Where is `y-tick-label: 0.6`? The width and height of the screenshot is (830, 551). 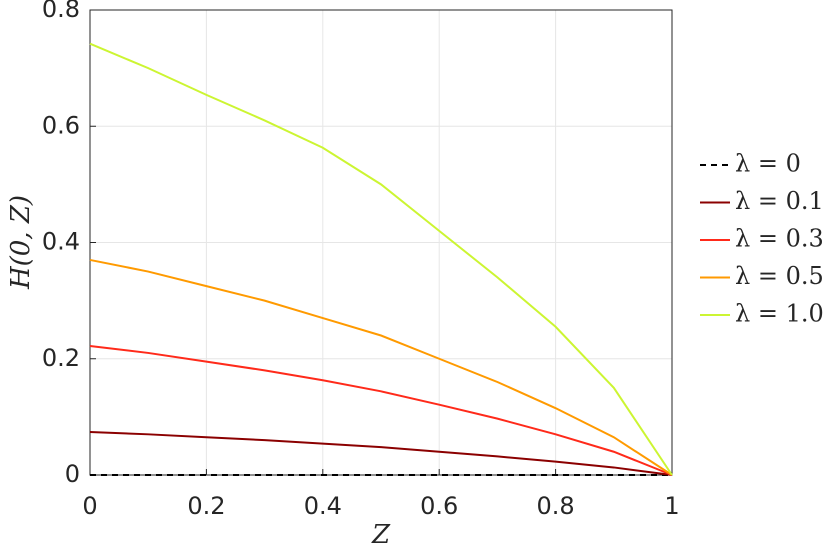
y-tick-label: 0.6 is located at coordinates (61, 125).